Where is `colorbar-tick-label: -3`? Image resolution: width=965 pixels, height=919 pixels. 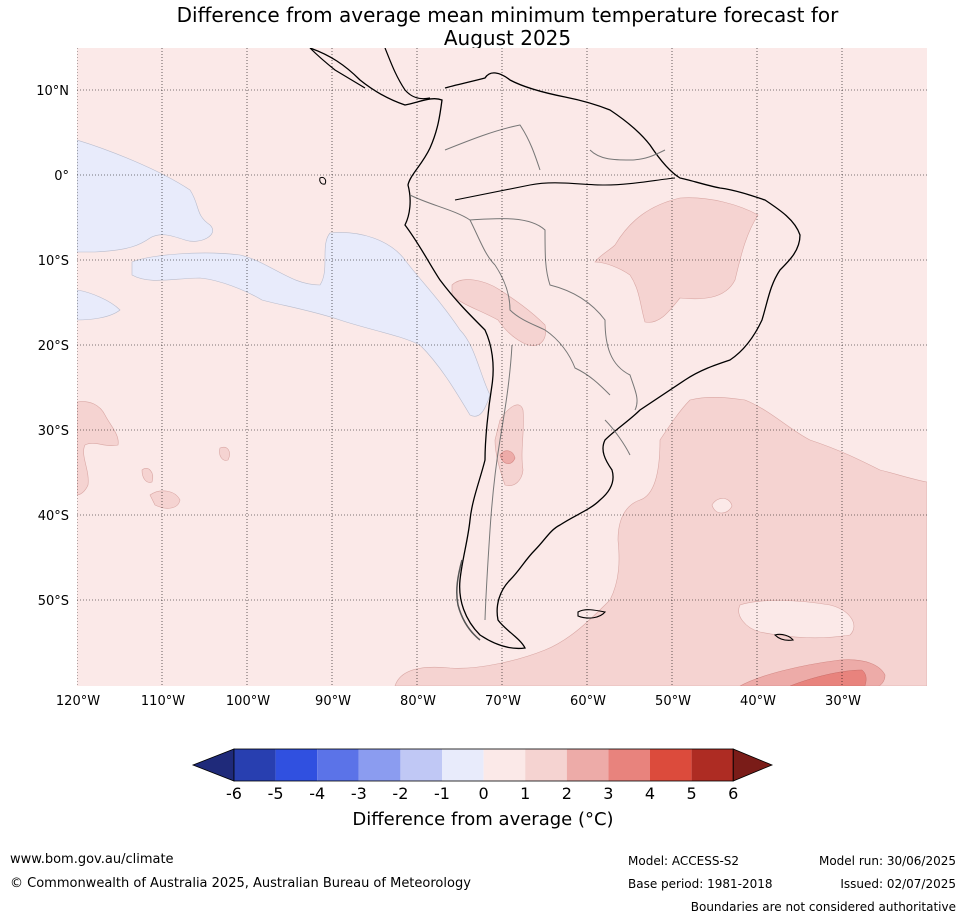
colorbar-tick-label: -3 is located at coordinates (359, 793).